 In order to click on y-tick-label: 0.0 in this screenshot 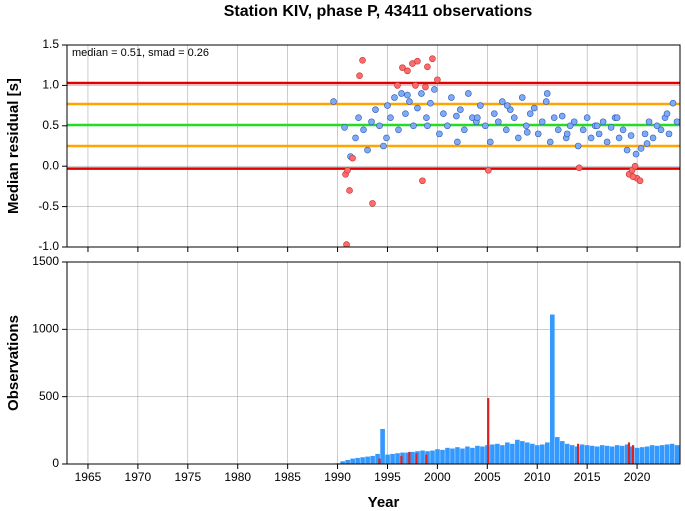, I will do `click(50, 165)`.